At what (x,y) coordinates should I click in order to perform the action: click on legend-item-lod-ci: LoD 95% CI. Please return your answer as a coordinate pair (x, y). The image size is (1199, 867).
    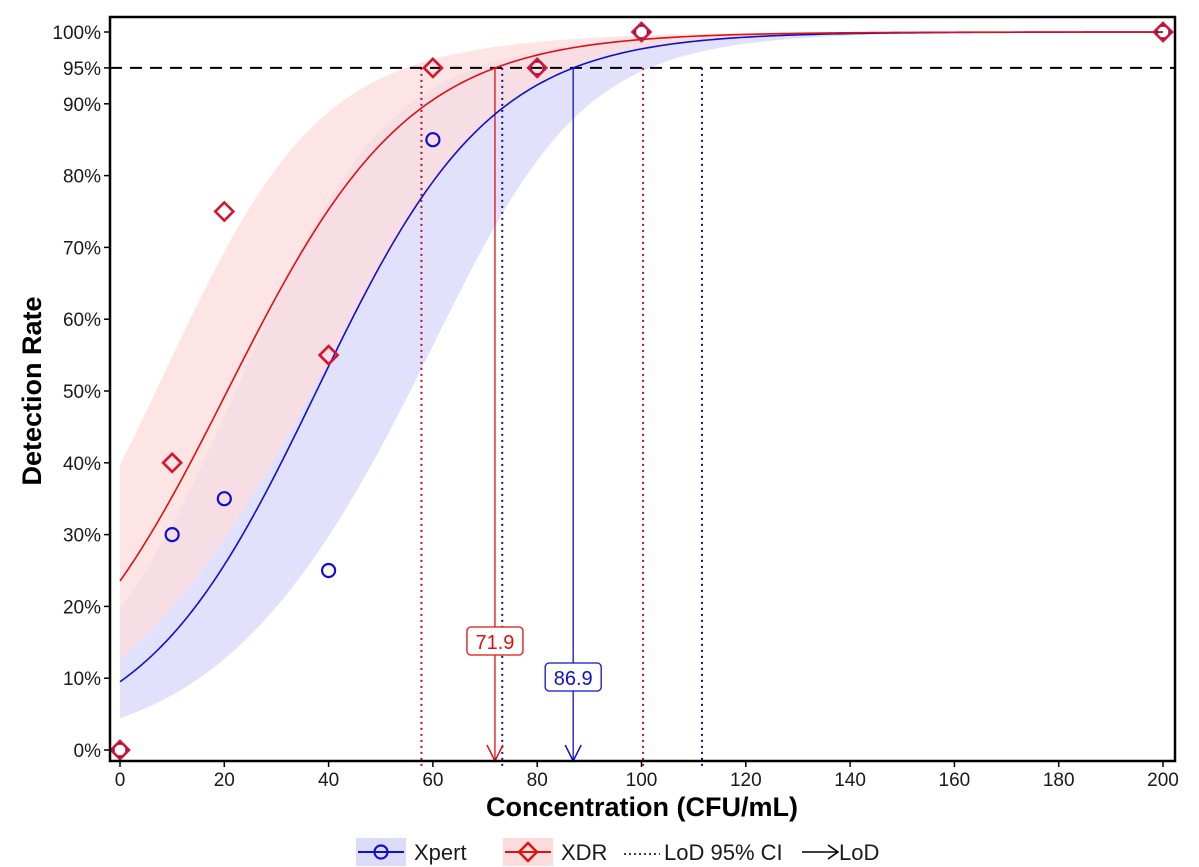
    Looking at the image, I should click on (703, 852).